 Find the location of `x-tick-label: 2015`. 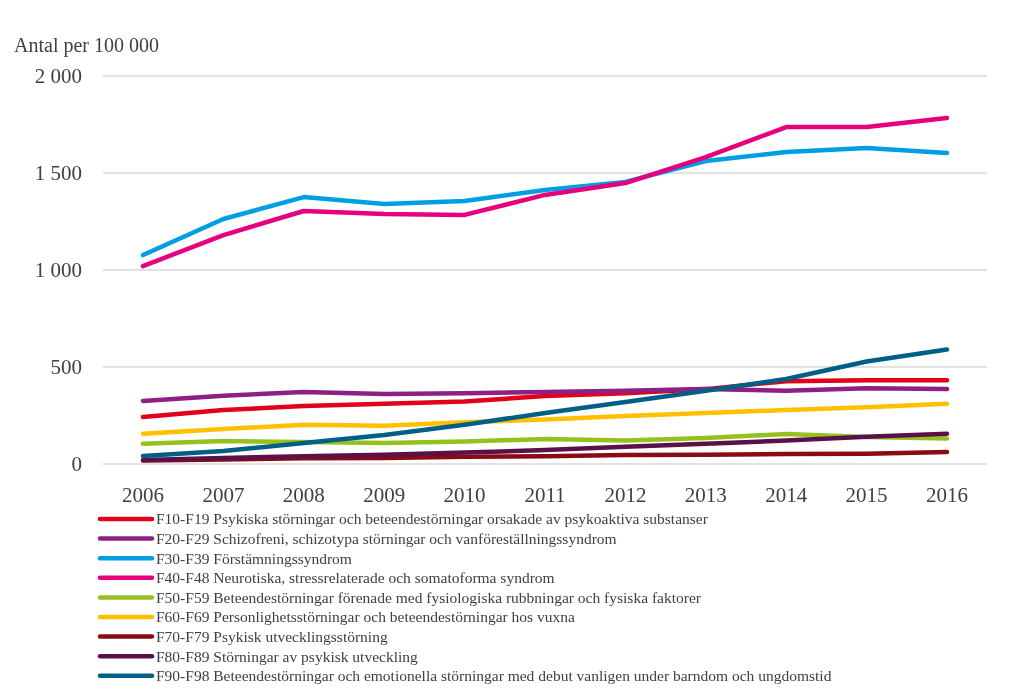

x-tick-label: 2015 is located at coordinates (866, 495).